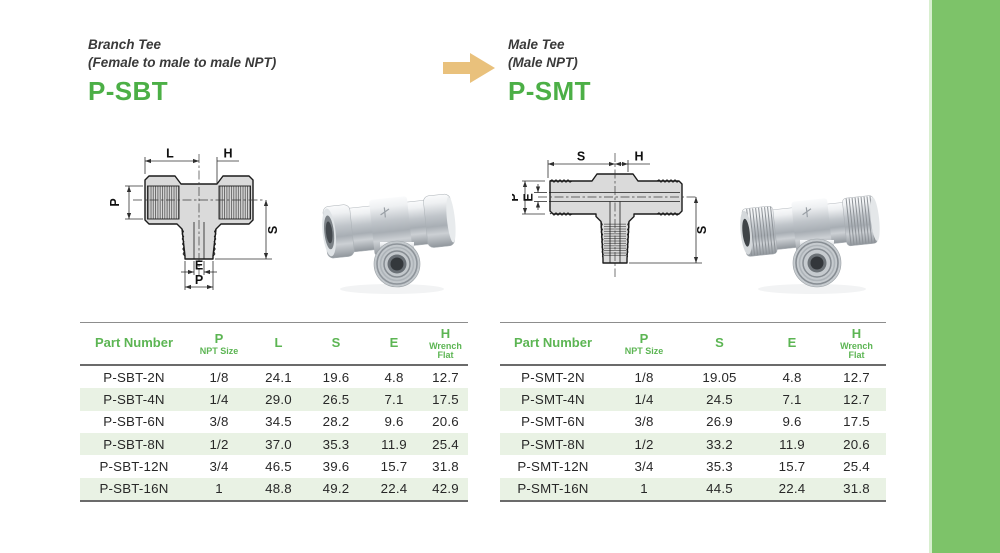  I want to click on table-row: P-SBT-6N 3/8 34.5 28.2 9.6 20.6, so click(274, 422).